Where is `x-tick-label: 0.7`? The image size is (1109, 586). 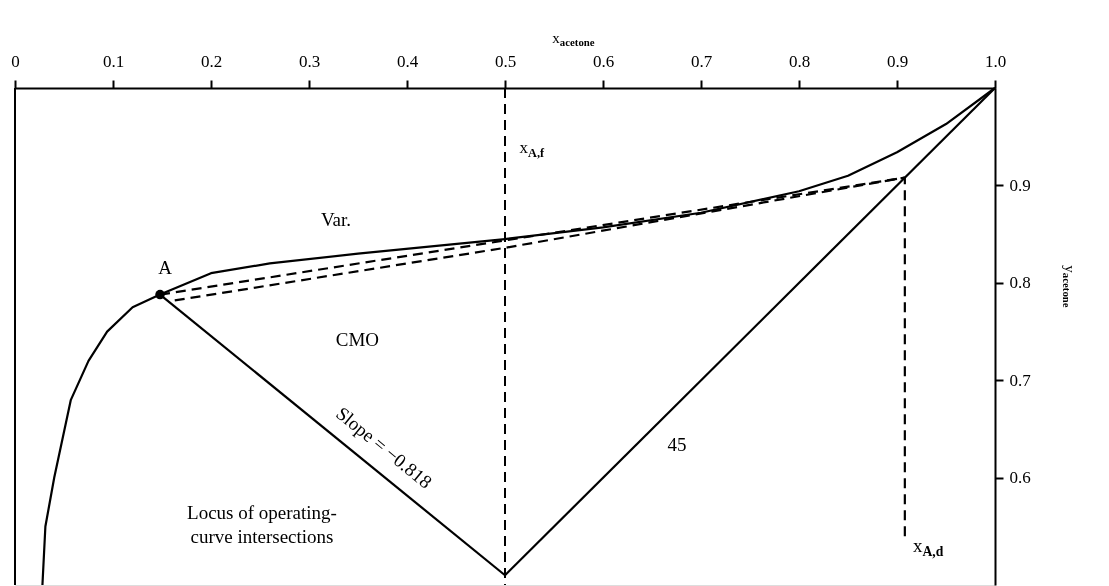 x-tick-label: 0.7 is located at coordinates (701, 61).